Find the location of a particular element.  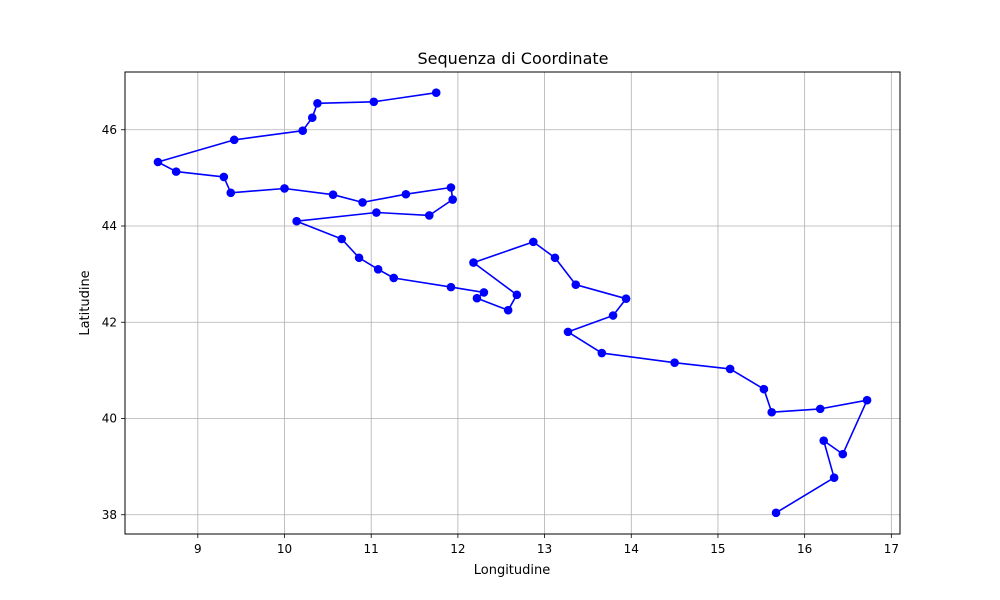

x-tick-label: 10 is located at coordinates (284, 549).